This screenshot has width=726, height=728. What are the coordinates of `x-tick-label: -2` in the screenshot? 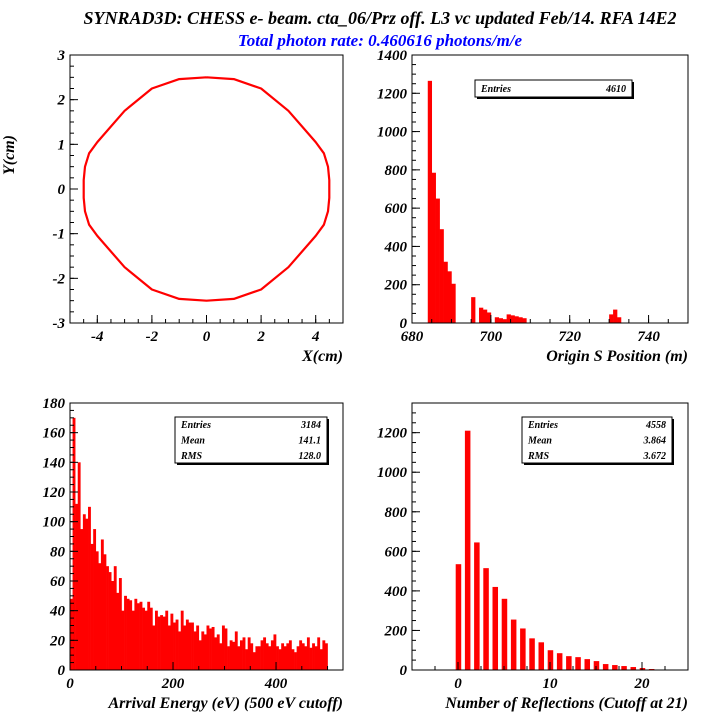 It's located at (152, 337).